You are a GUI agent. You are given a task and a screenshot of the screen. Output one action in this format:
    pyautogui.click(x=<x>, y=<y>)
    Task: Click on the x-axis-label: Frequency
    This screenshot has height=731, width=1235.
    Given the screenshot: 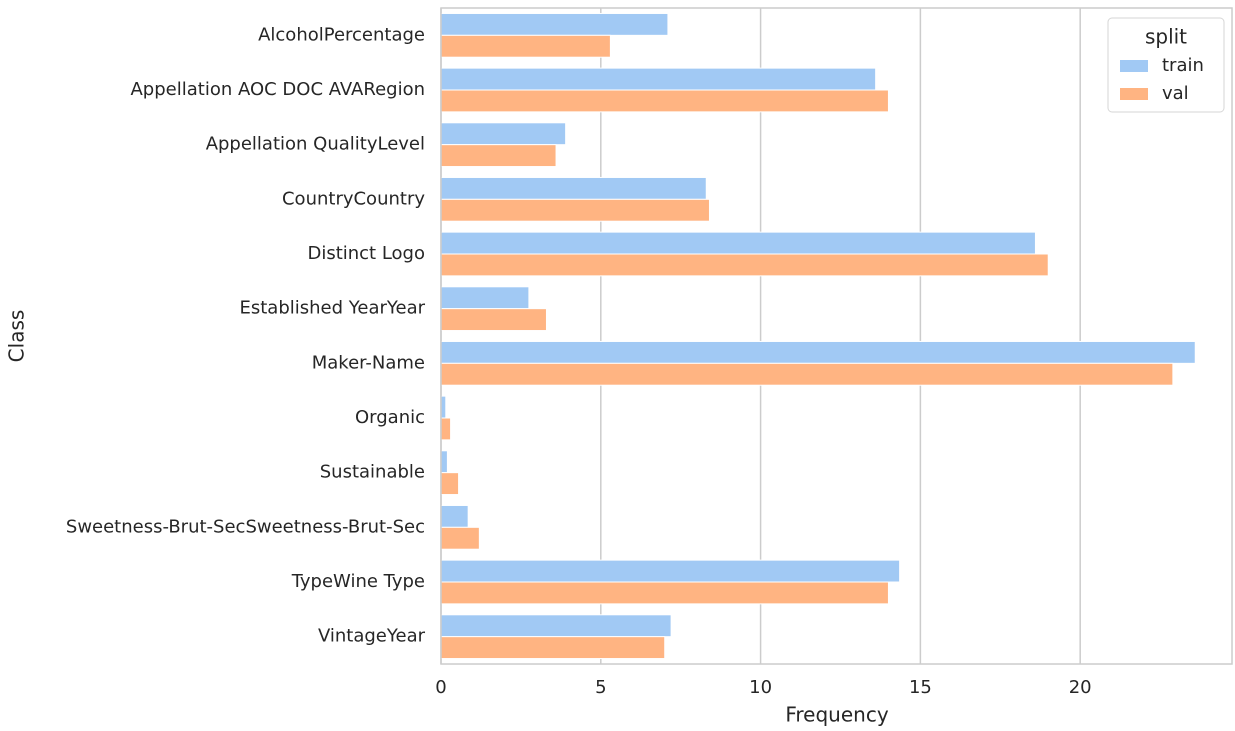 What is the action you would take?
    pyautogui.click(x=836, y=715)
    